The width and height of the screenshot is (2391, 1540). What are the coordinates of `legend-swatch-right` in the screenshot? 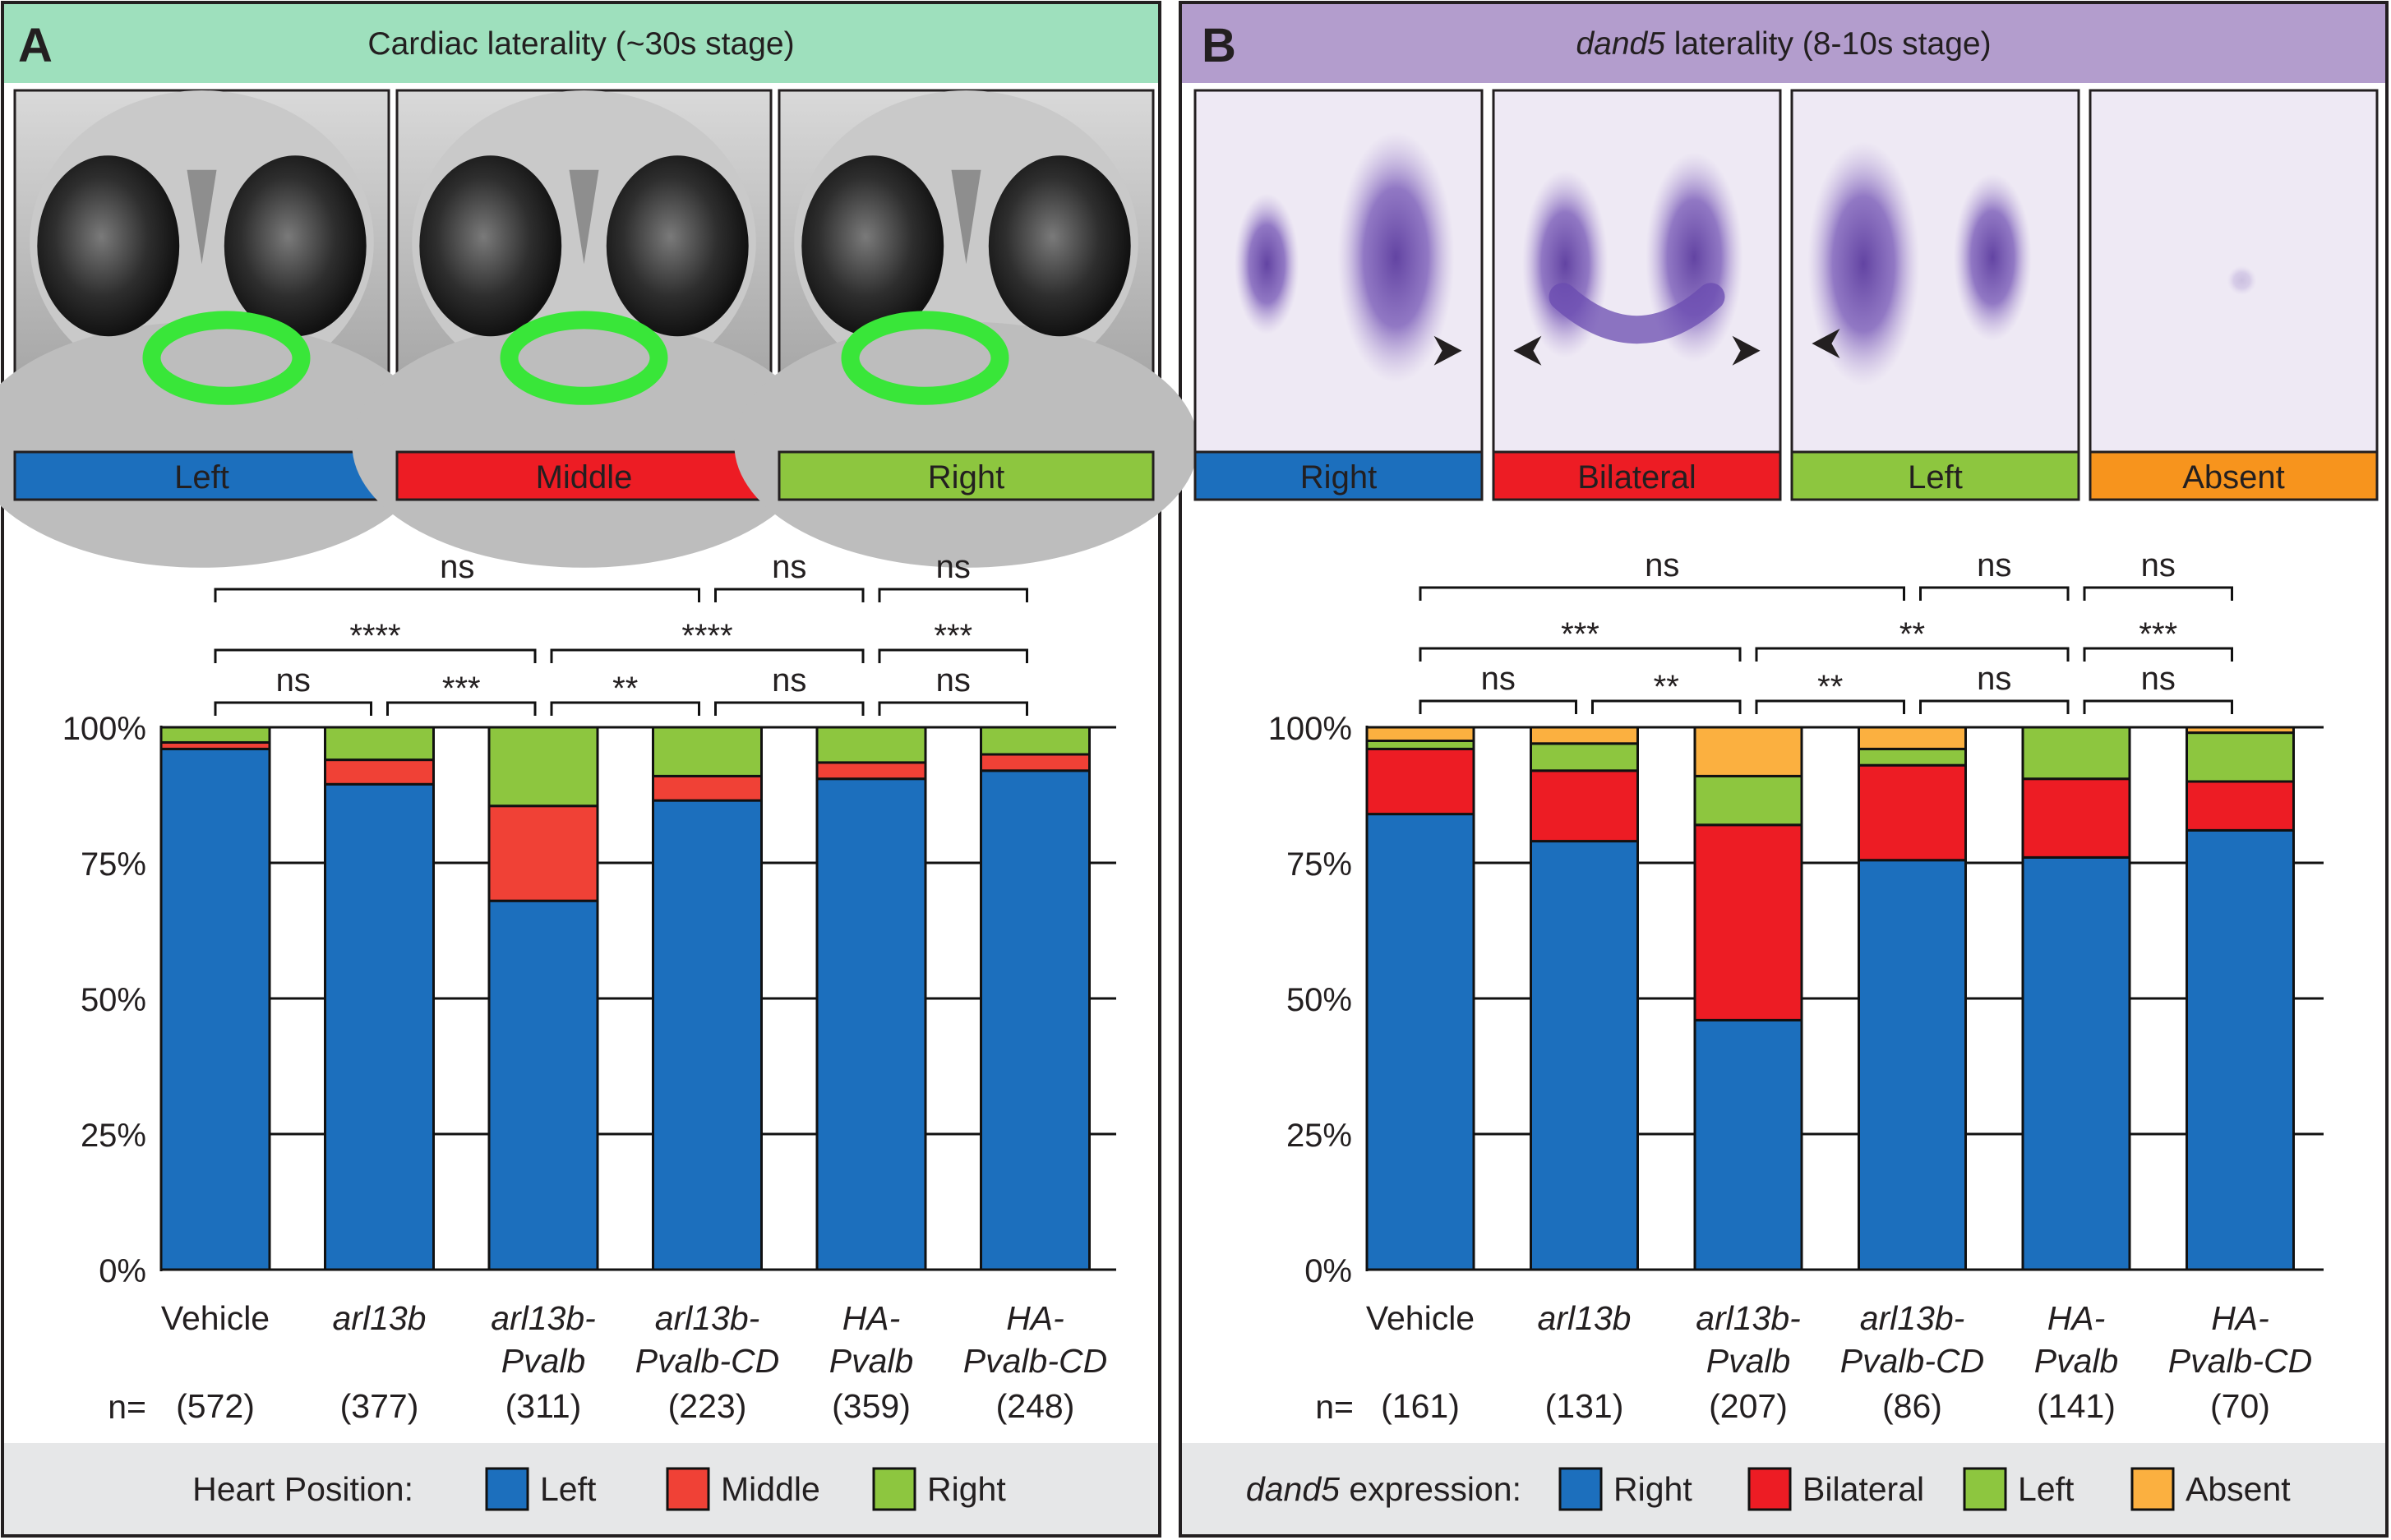 It's located at (1580, 1489).